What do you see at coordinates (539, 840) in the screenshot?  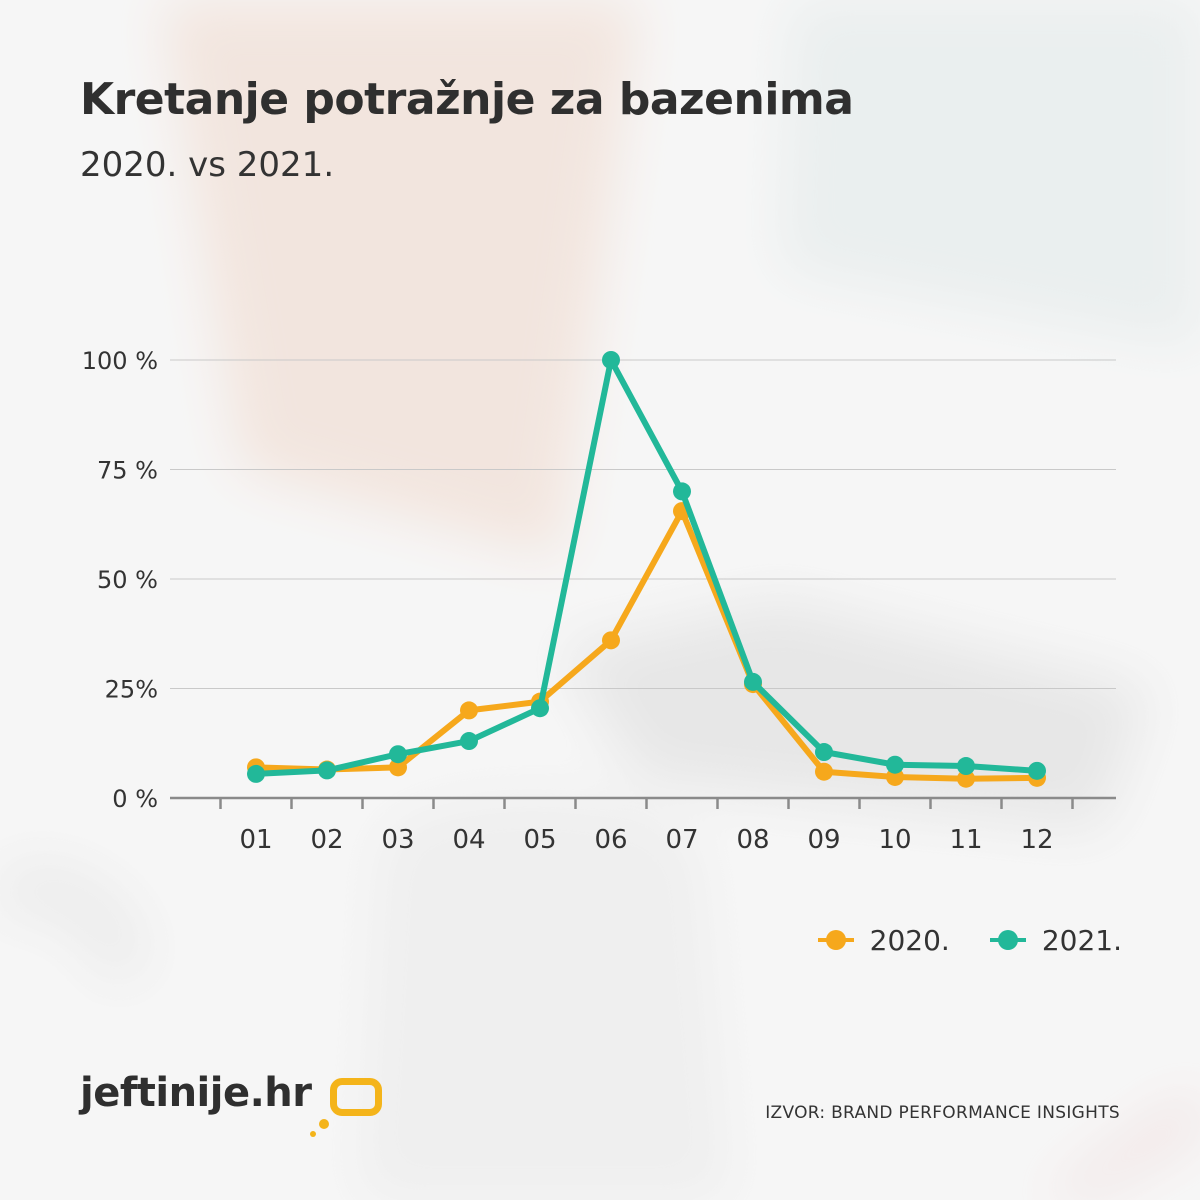 I see `x-tick-label: 05` at bounding box center [539, 840].